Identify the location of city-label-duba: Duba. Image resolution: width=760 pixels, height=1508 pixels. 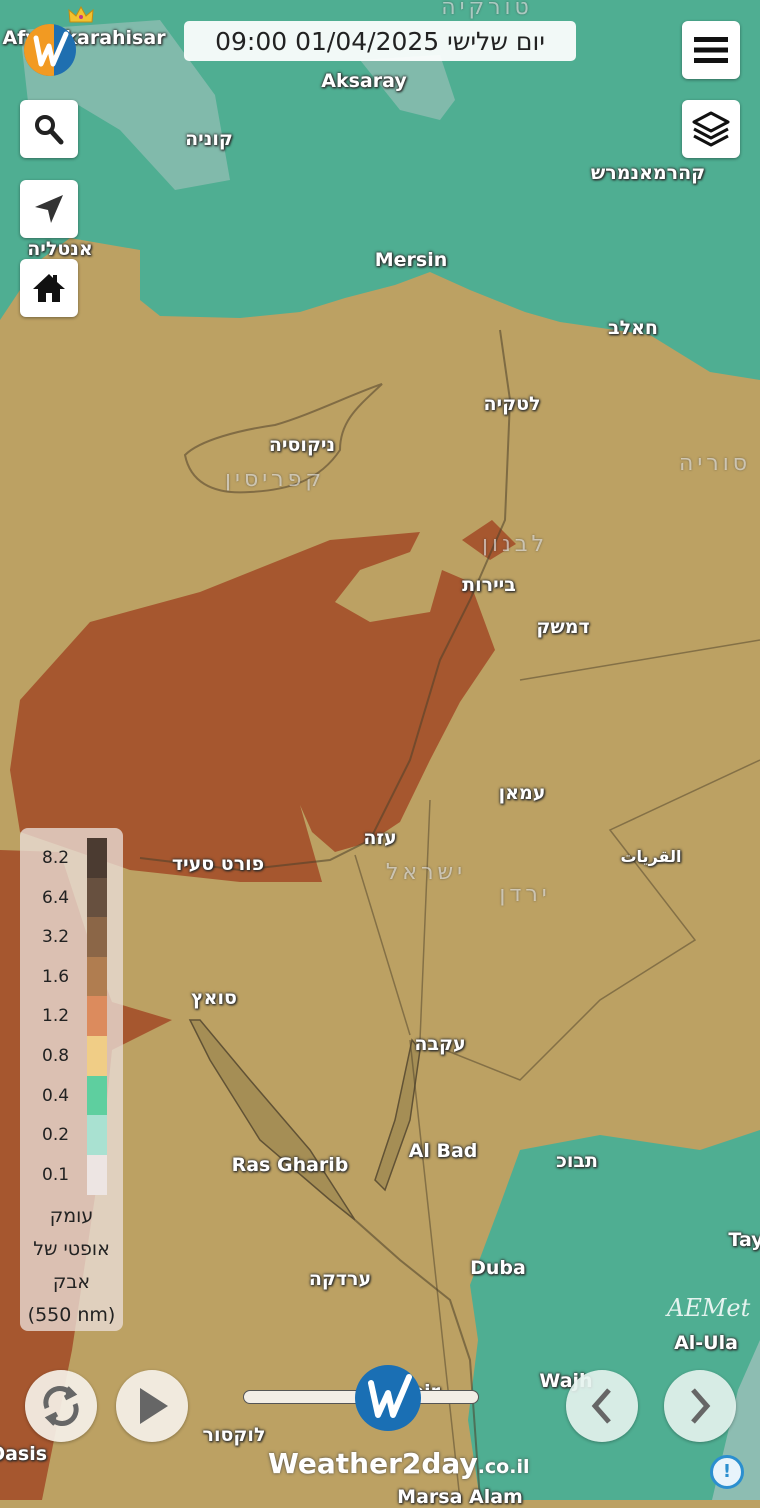
(498, 1268).